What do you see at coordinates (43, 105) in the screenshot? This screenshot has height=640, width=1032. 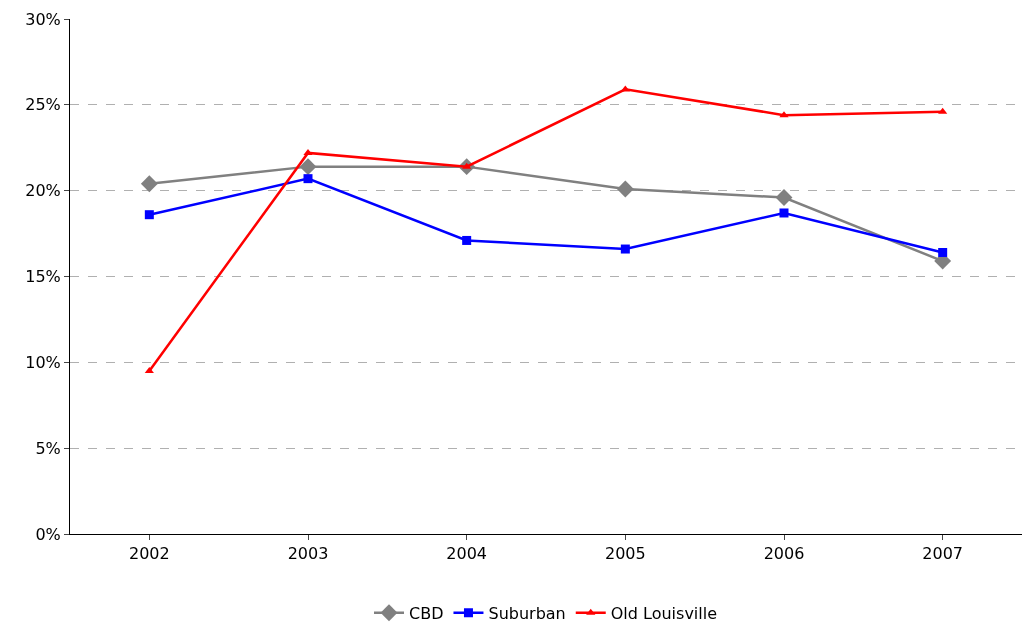 I see `y-tick-label: 25%` at bounding box center [43, 105].